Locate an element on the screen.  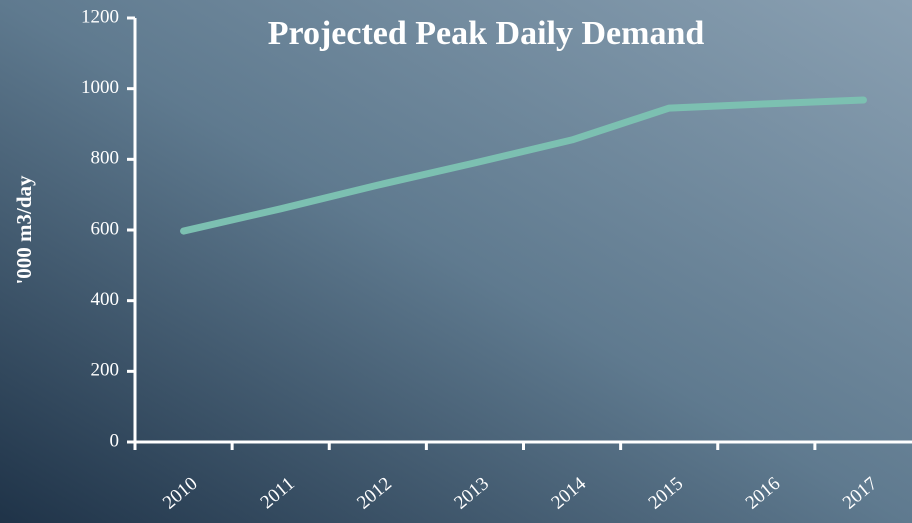
y-tick-label: 400 is located at coordinates (105, 299).